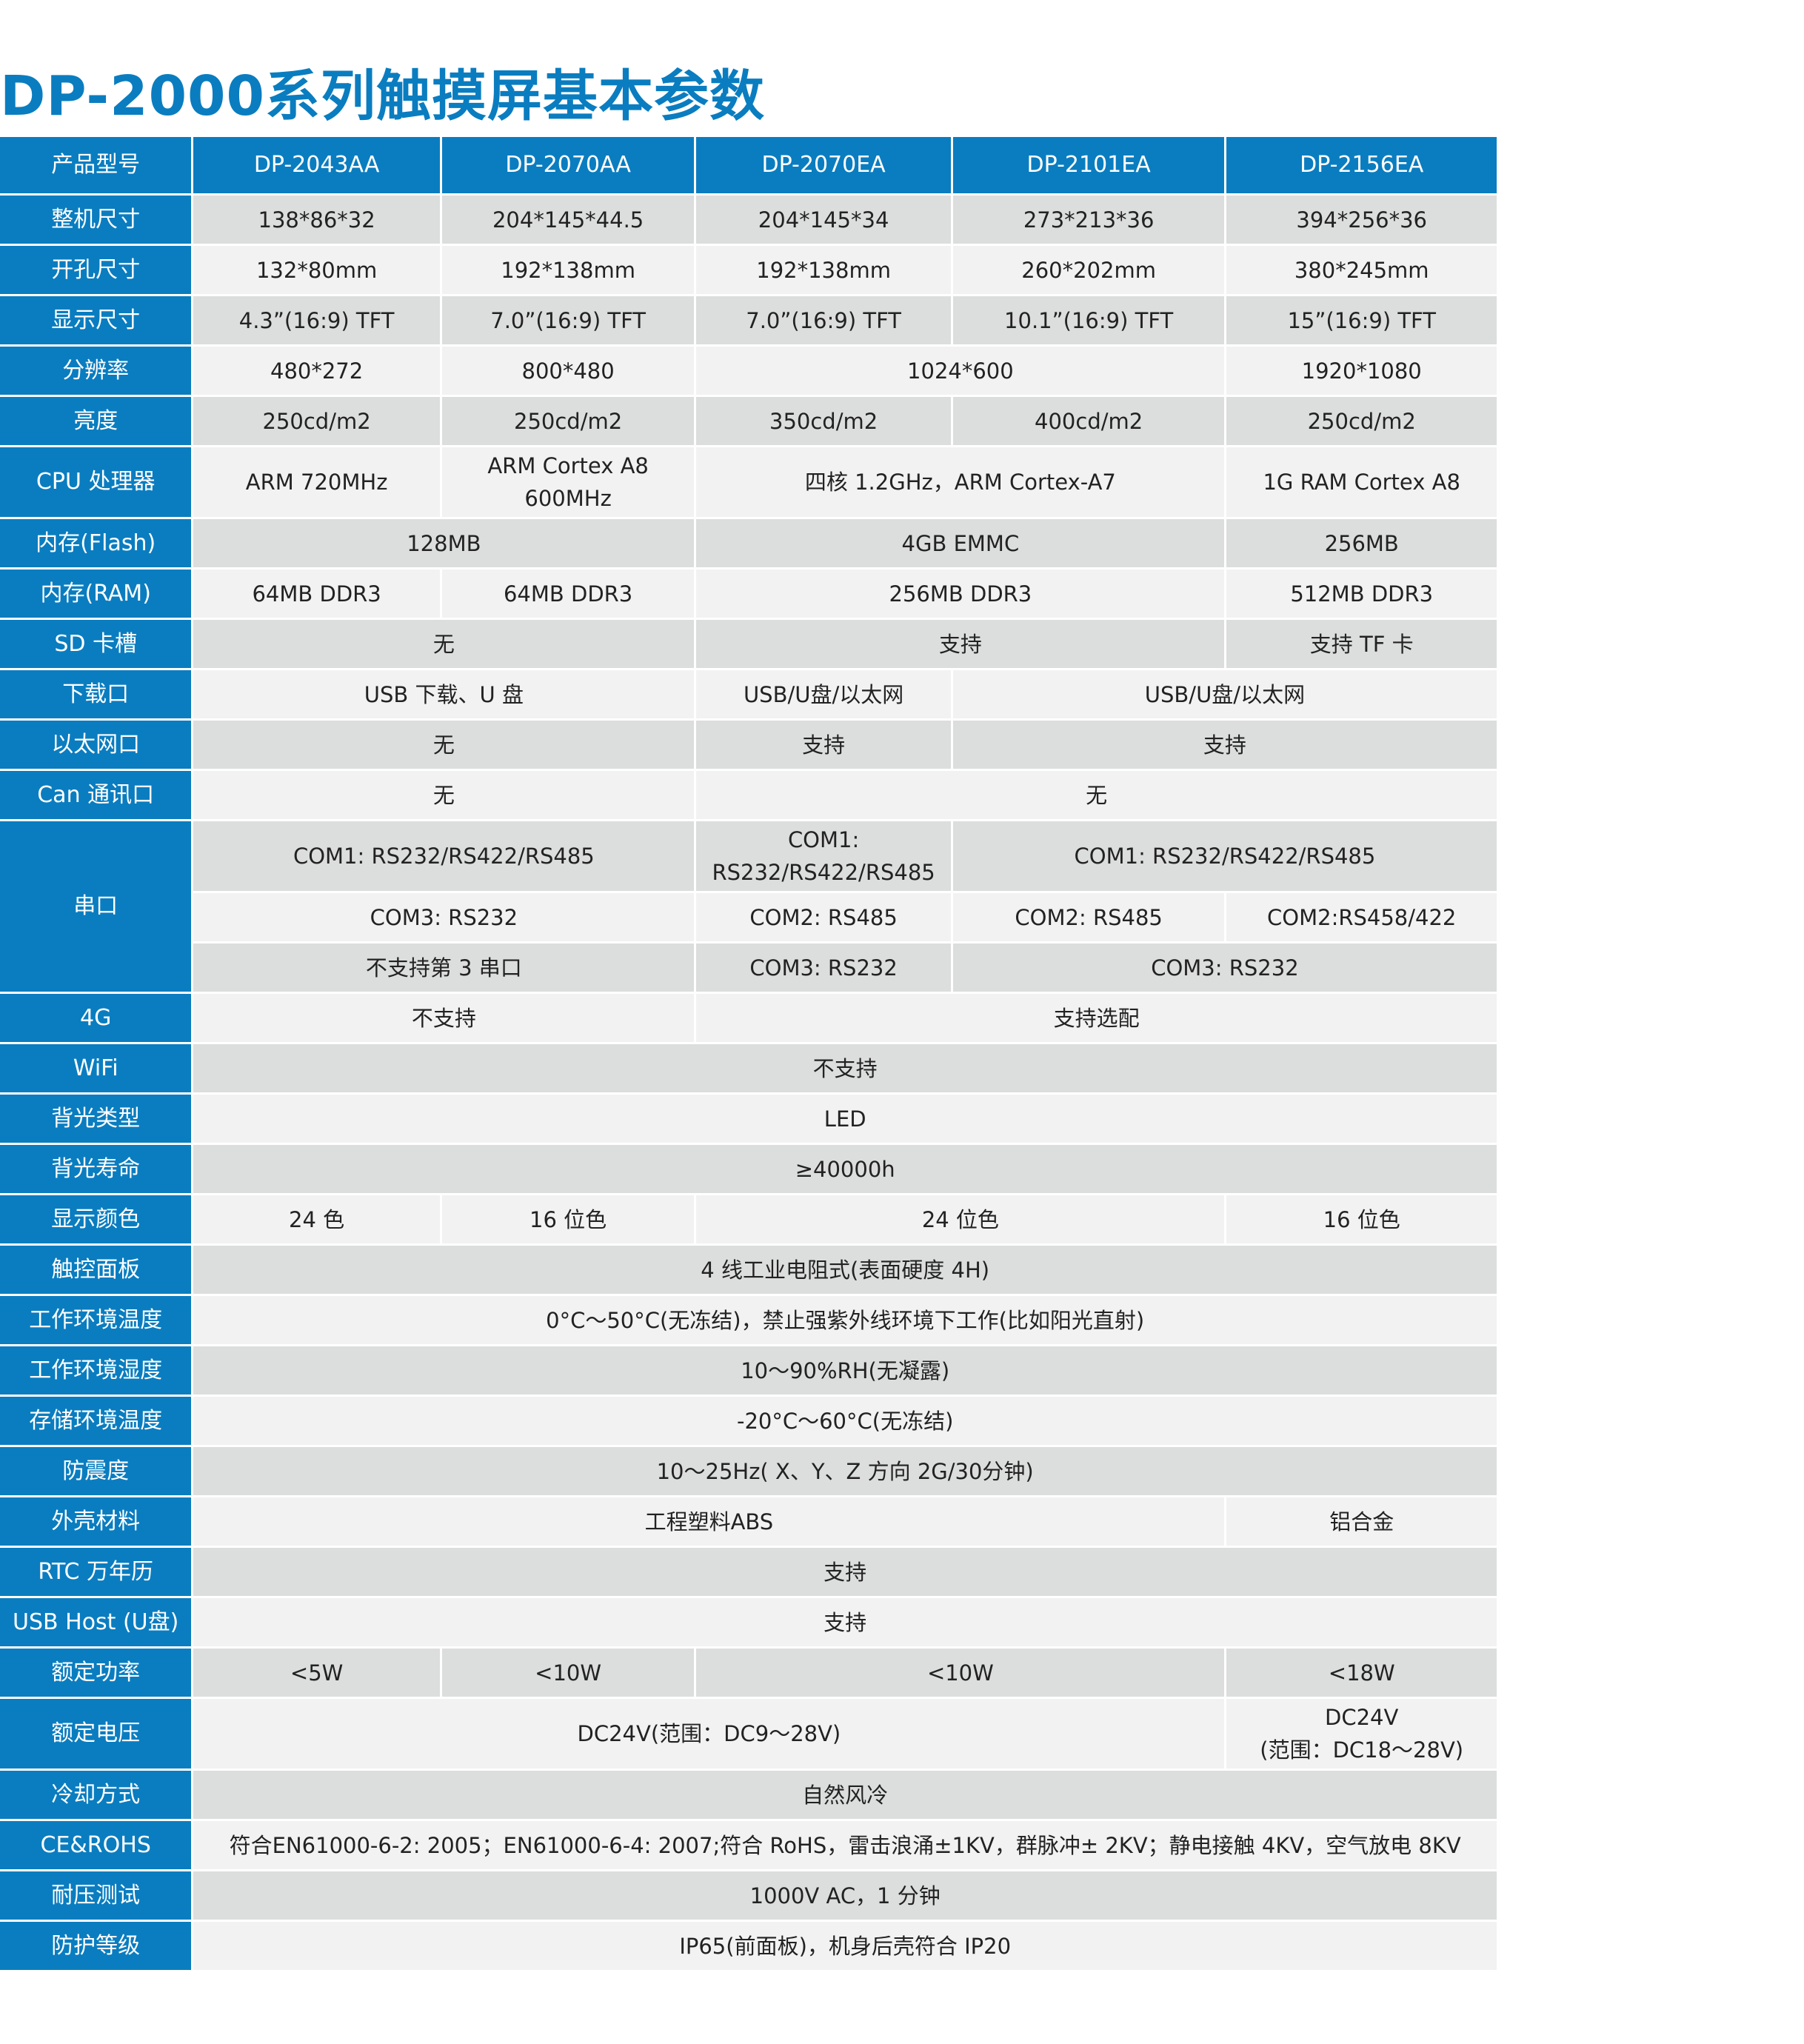 The height and width of the screenshot is (2044, 1804). I want to click on table-cell: 24 色, so click(316, 1219).